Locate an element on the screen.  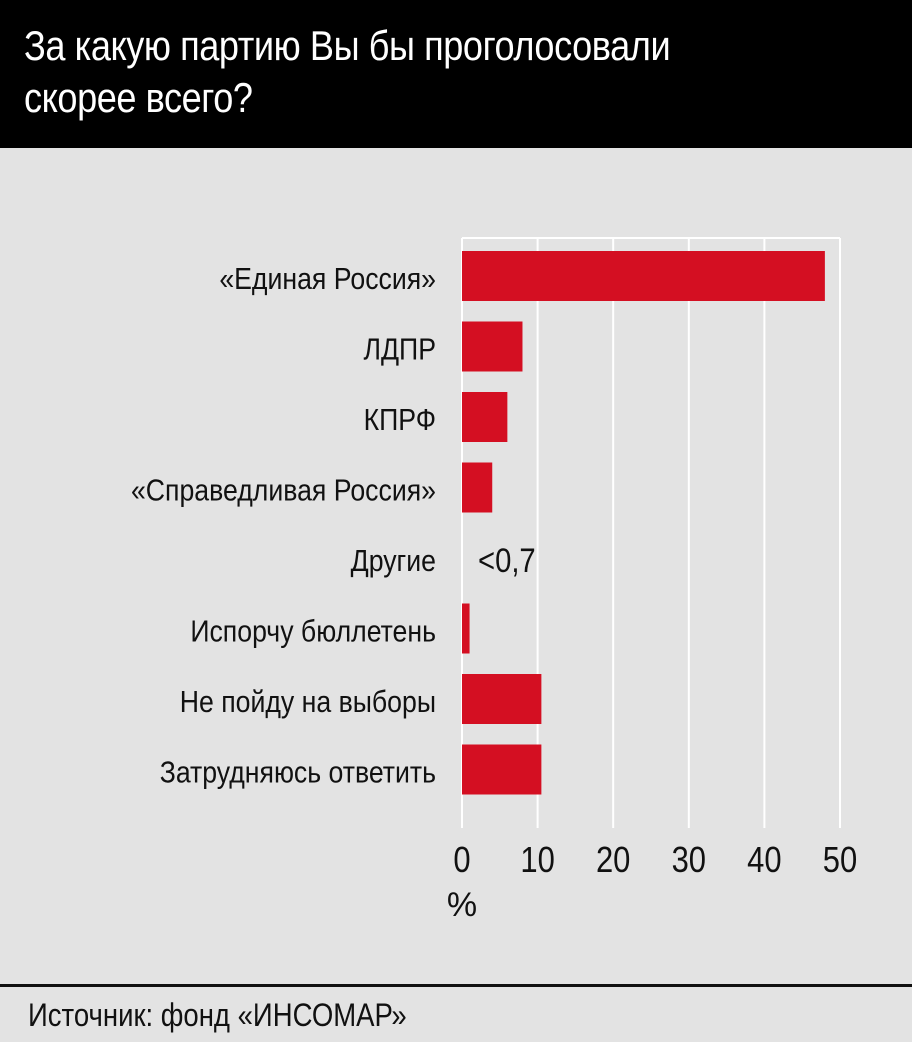
x-tick-label: 50 is located at coordinates (840, 861).